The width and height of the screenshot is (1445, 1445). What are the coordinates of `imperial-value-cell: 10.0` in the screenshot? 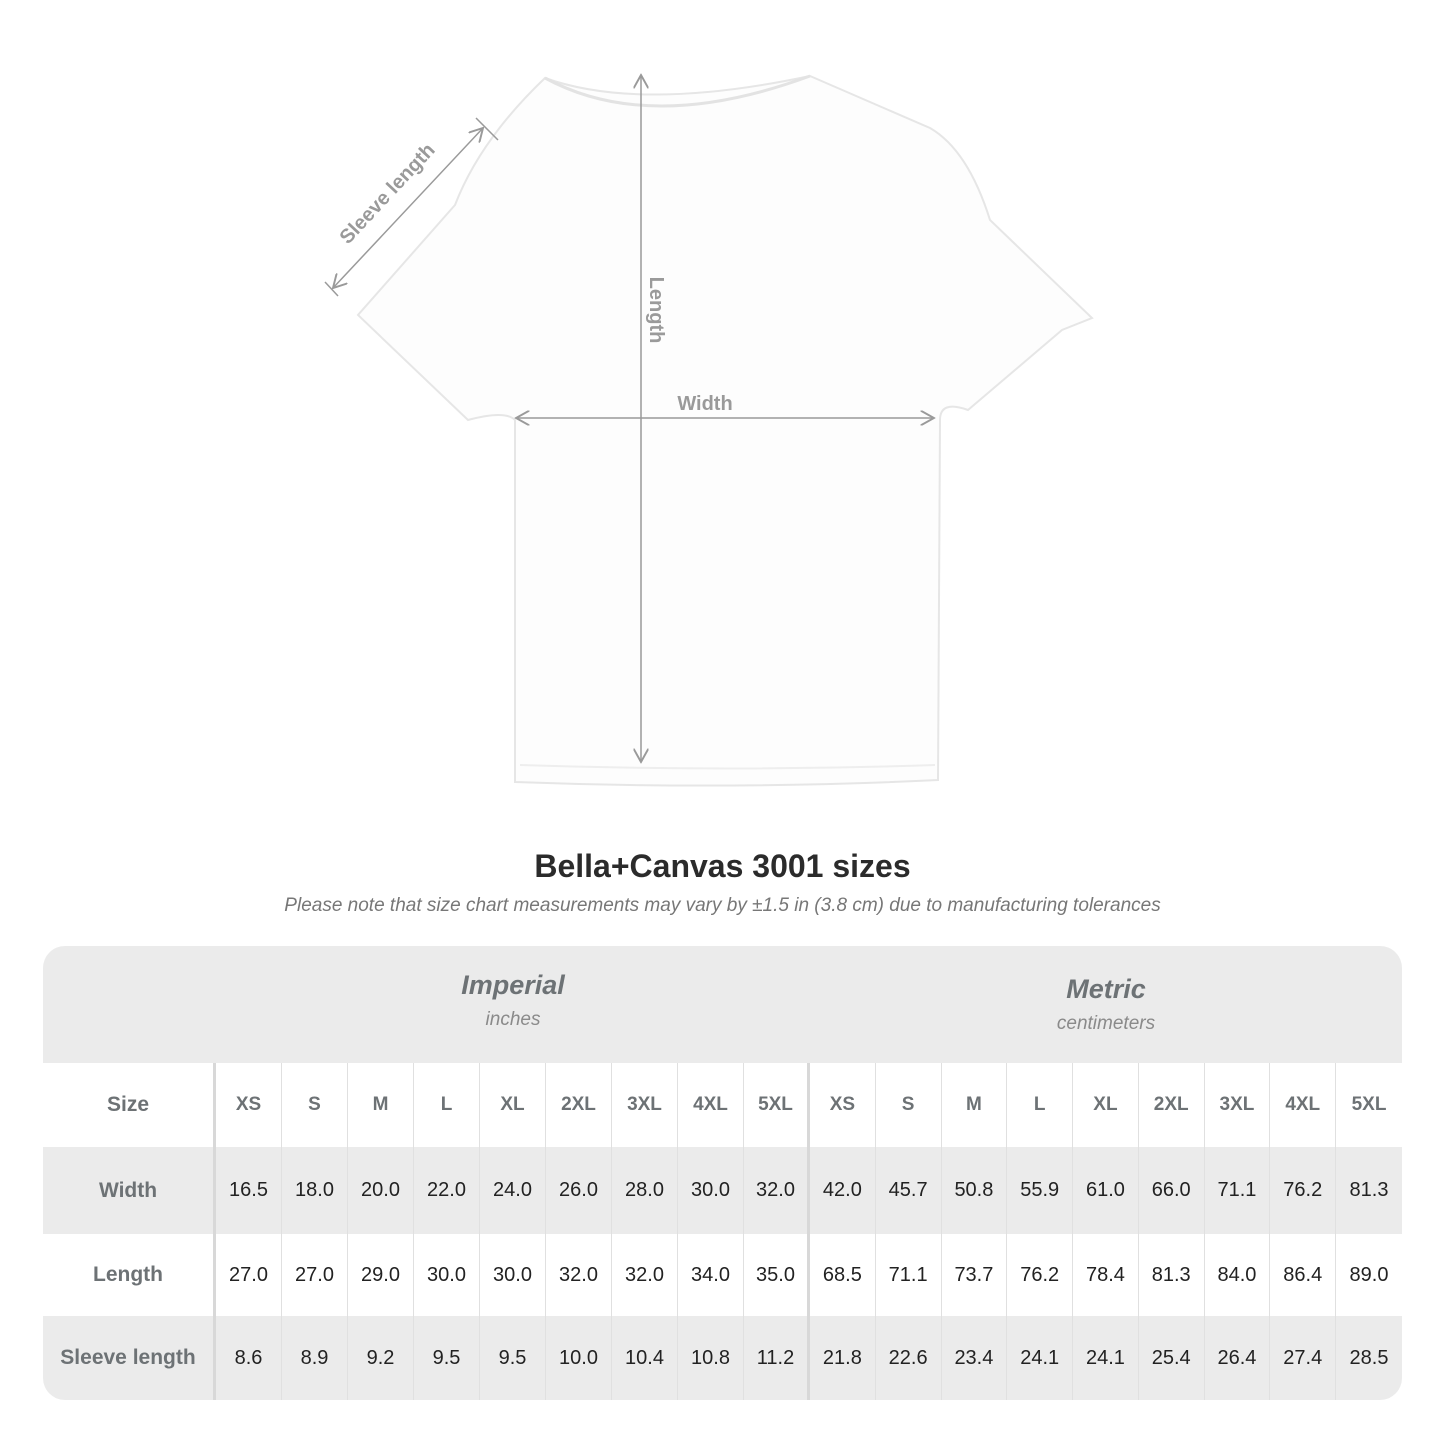 It's located at (579, 1358).